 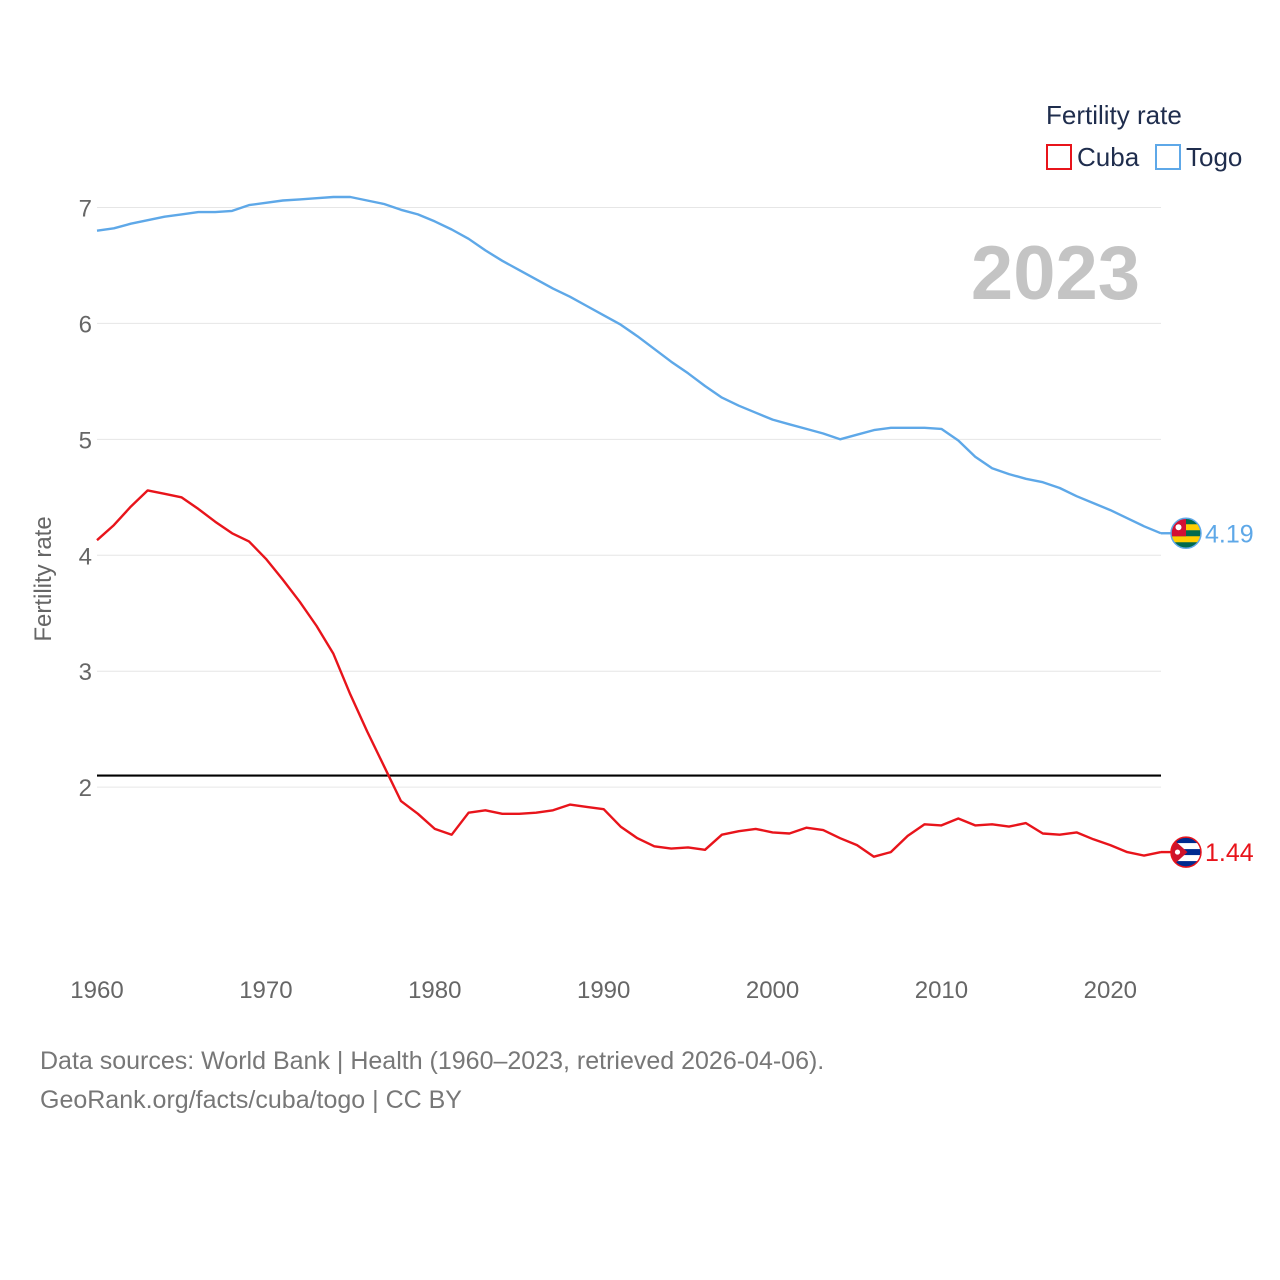 I want to click on cuba-flag-icon, so click(x=1186, y=852).